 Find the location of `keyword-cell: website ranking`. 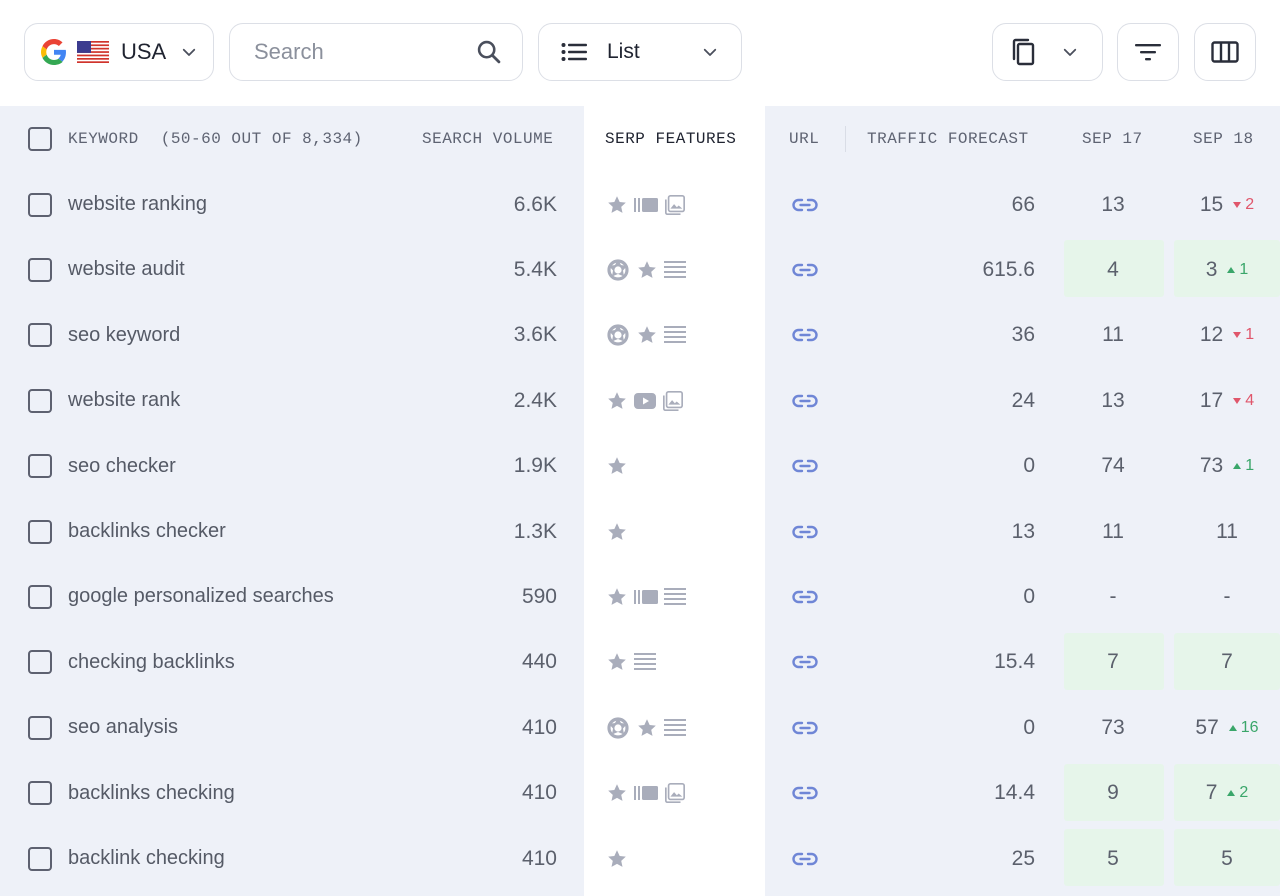

keyword-cell: website ranking is located at coordinates (137, 204).